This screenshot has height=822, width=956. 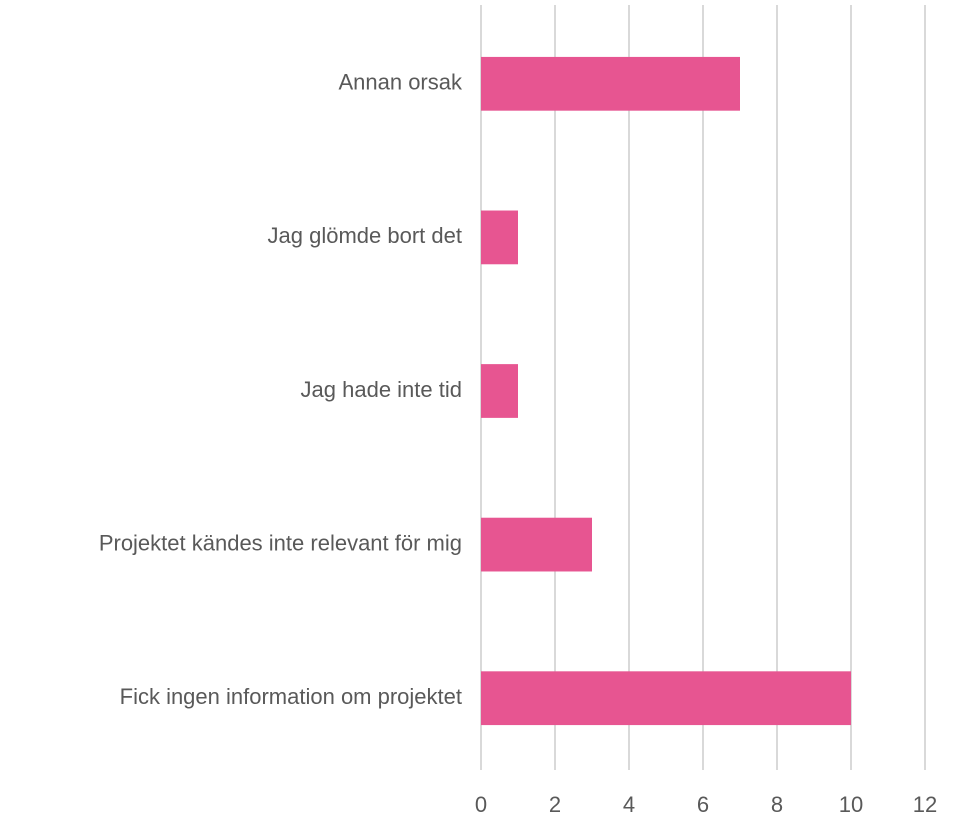 I want to click on y-tick-label: Projektet kändes inte relevant för mig, so click(x=280, y=542).